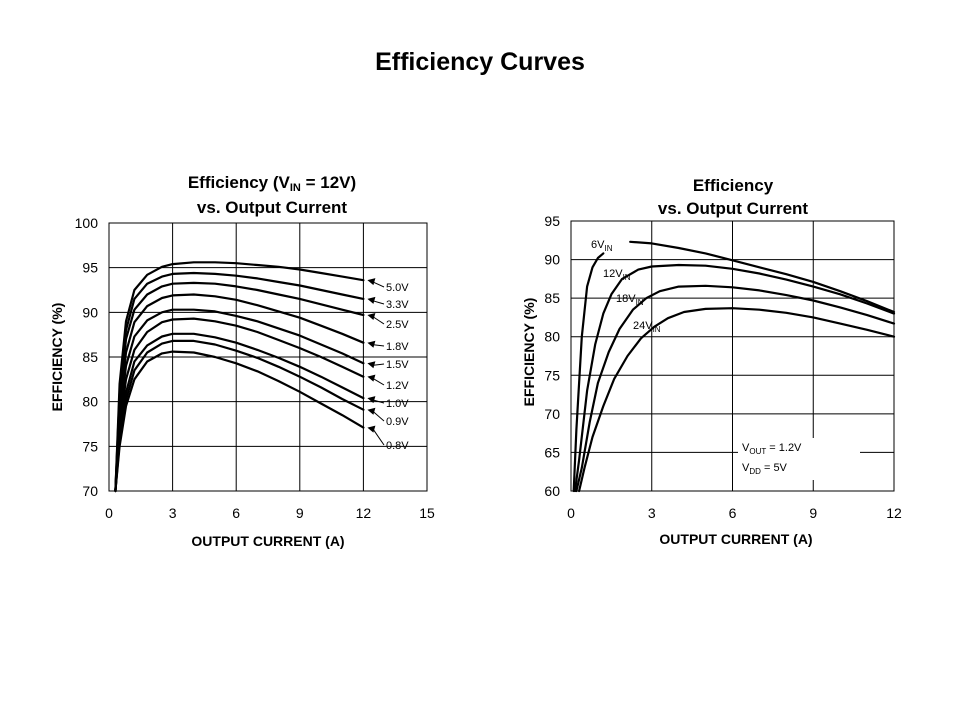 The height and width of the screenshot is (720, 960). What do you see at coordinates (173, 513) in the screenshot?
I see `left-x-tick-label: 3` at bounding box center [173, 513].